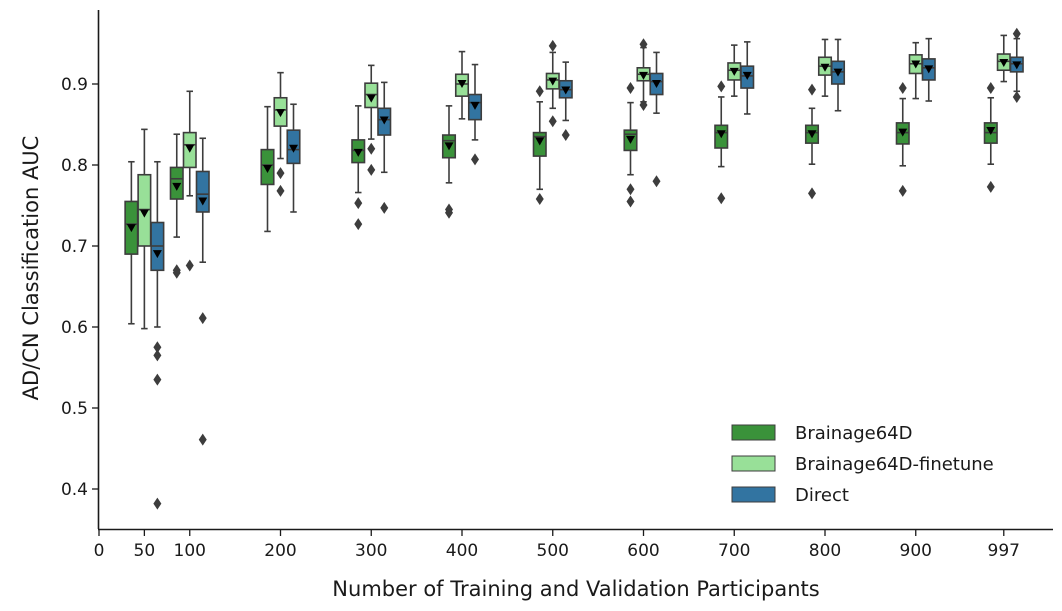 The width and height of the screenshot is (1062, 611). What do you see at coordinates (553, 551) in the screenshot?
I see `x-tick-label: 500` at bounding box center [553, 551].